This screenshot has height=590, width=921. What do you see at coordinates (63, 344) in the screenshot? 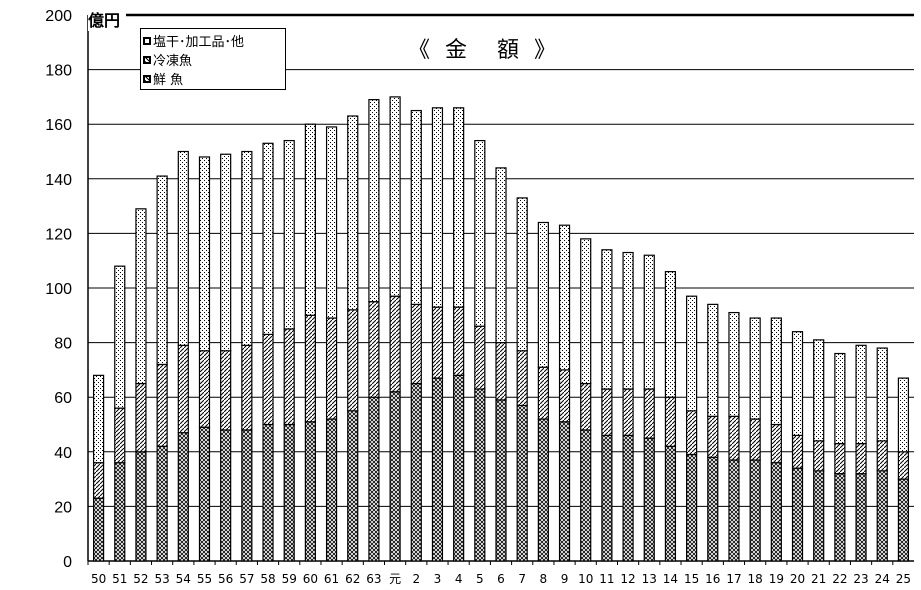
I see `y-tick-label: 80` at bounding box center [63, 344].